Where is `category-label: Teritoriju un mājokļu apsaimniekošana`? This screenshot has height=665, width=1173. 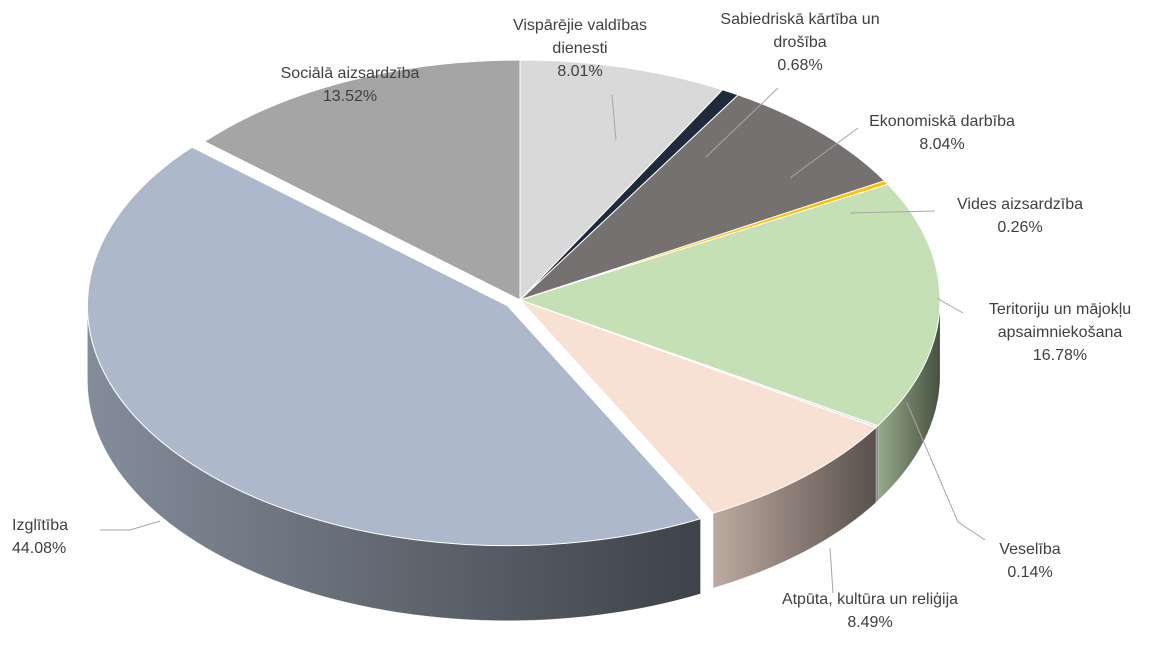
category-label: Teritoriju un mājokļu apsaimniekošana is located at coordinates (1060, 321).